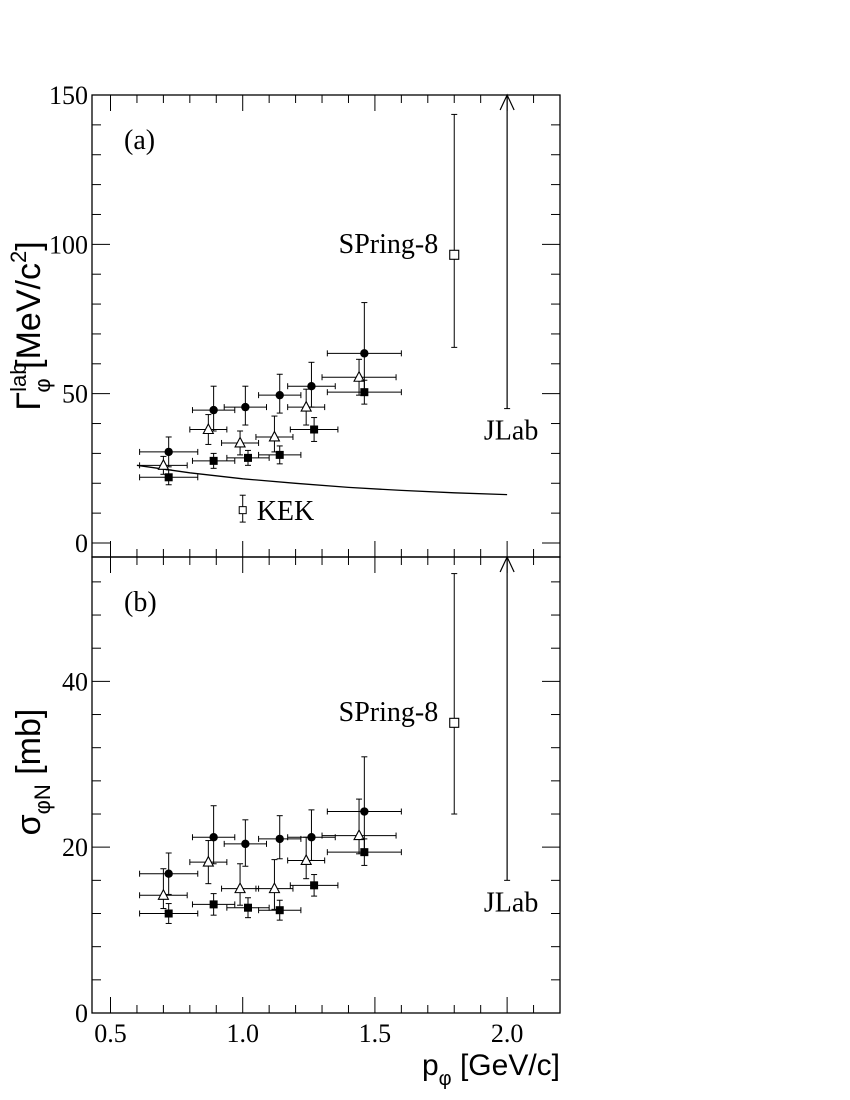  What do you see at coordinates (18, 257) in the screenshot?
I see `y-axis-units-sup: 2` at bounding box center [18, 257].